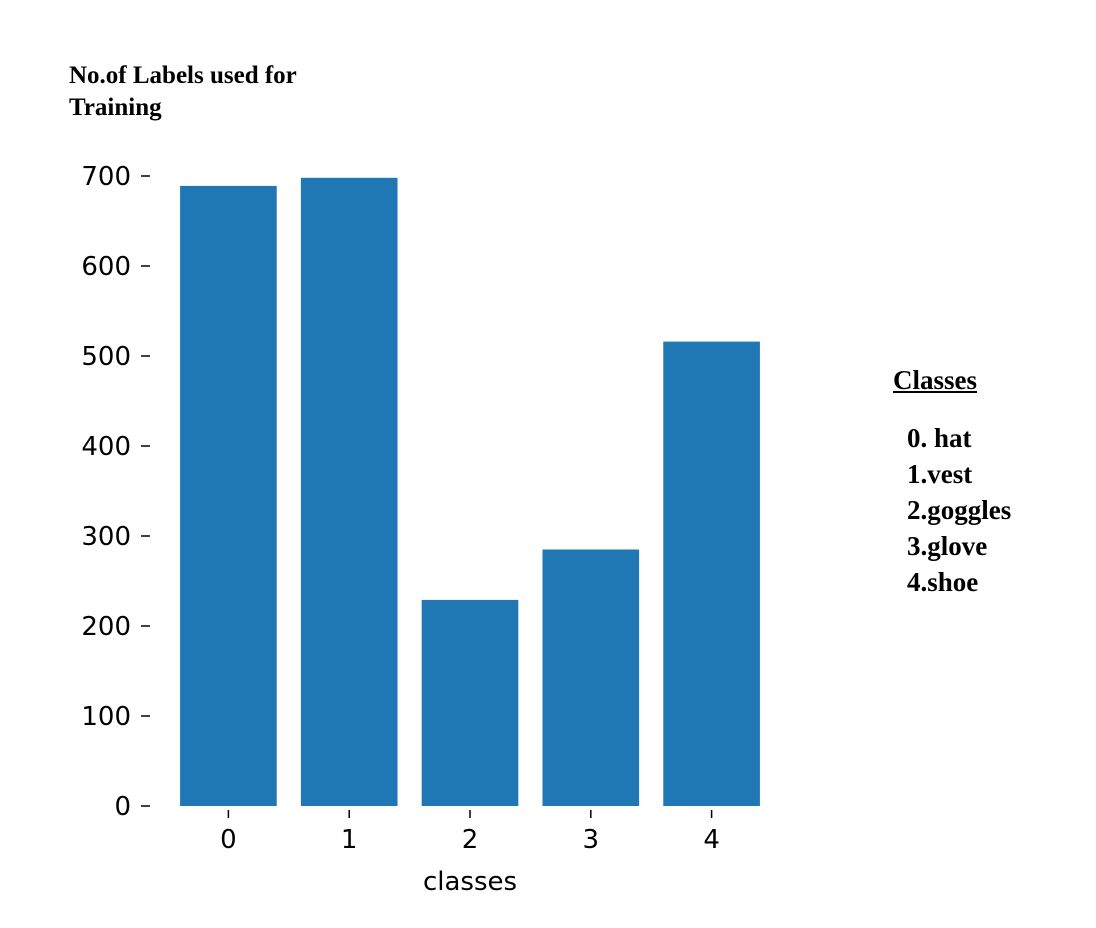  I want to click on x-tick-label: 4, so click(711, 840).